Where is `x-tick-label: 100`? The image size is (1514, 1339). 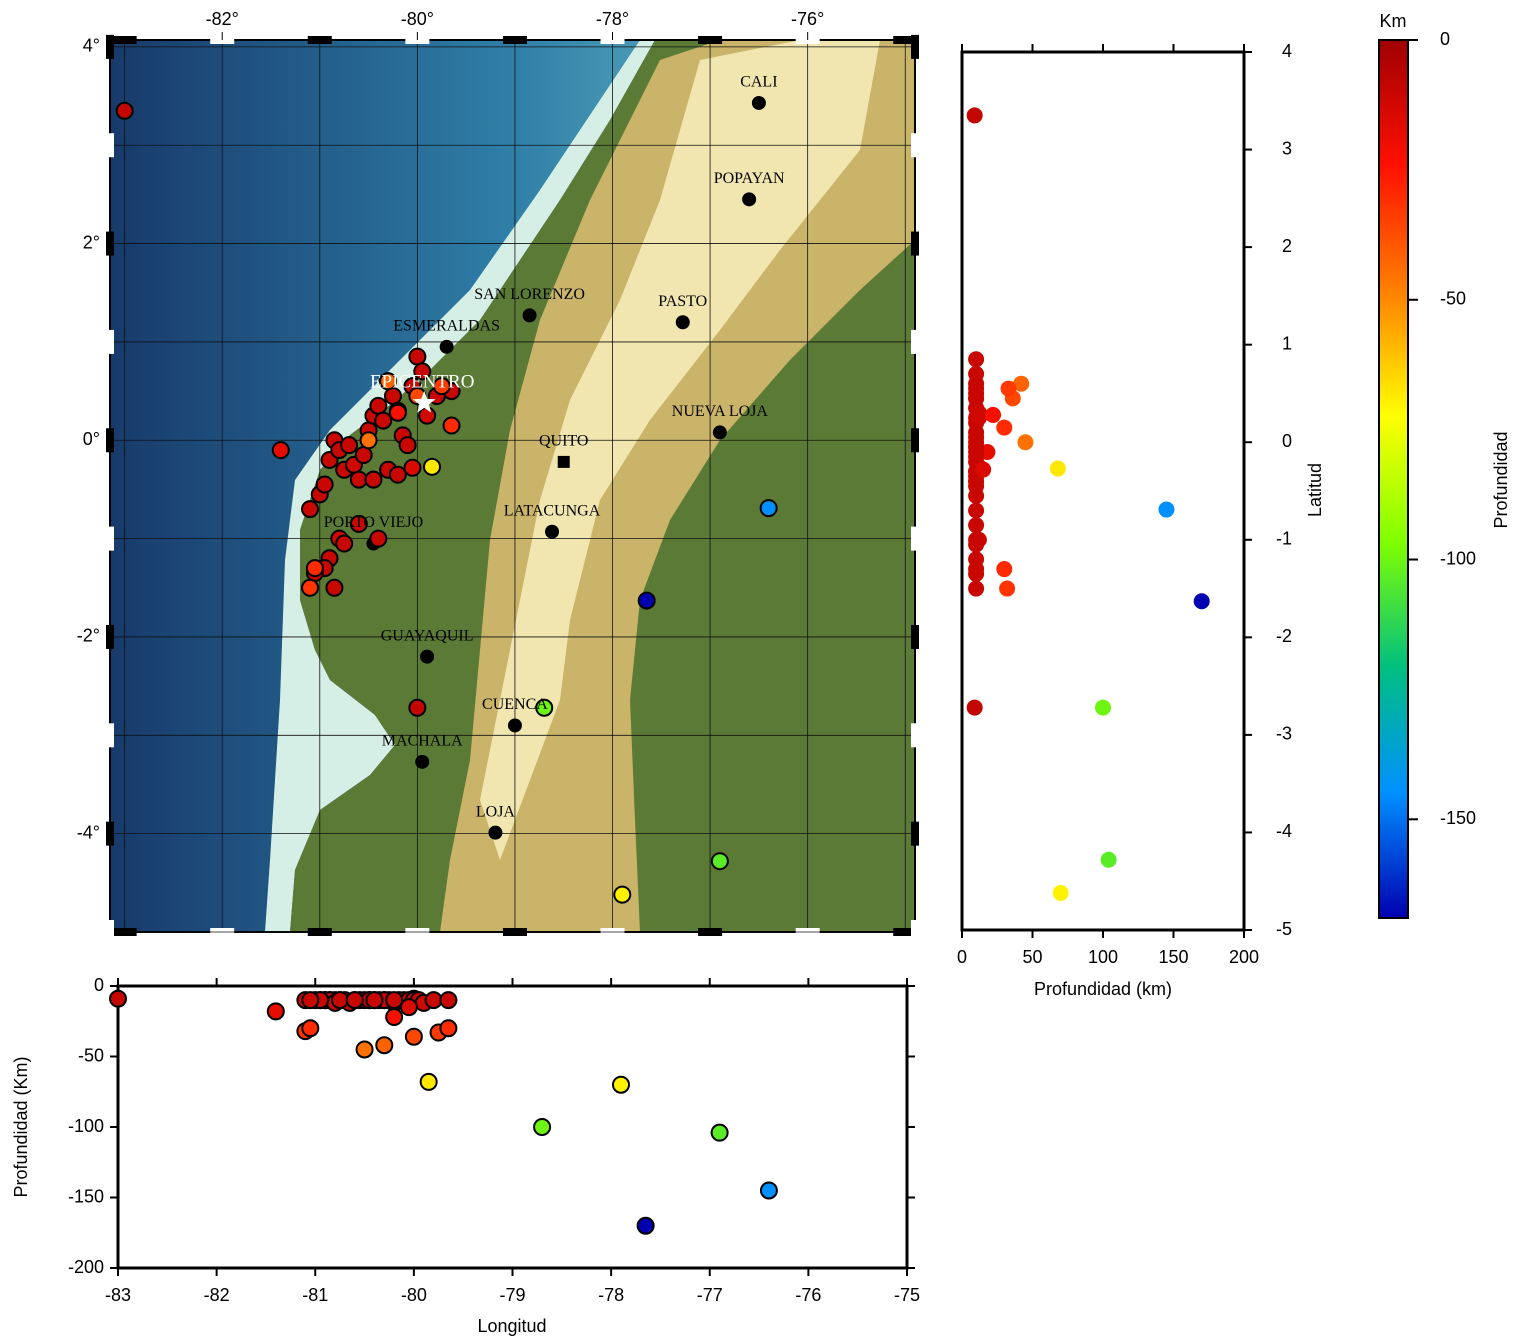 x-tick-label: 100 is located at coordinates (1103, 957).